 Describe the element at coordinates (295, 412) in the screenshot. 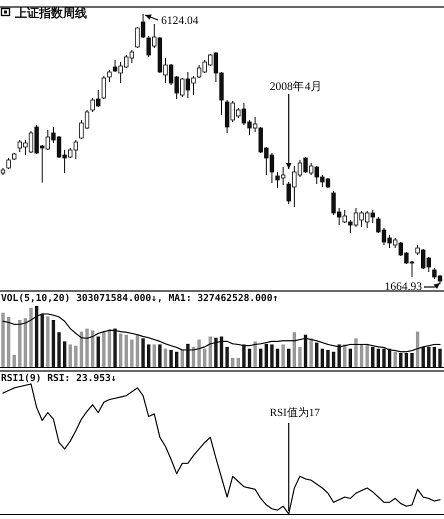

I see `annotation: RSI值为17` at that location.